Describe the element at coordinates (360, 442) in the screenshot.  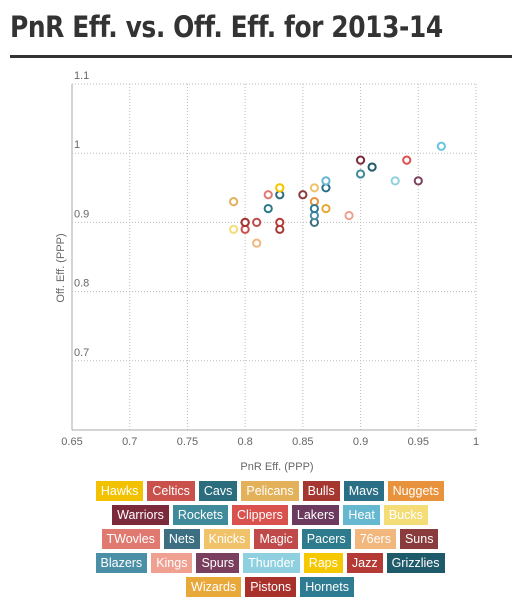
I see `x-tick-label: 0.9` at that location.